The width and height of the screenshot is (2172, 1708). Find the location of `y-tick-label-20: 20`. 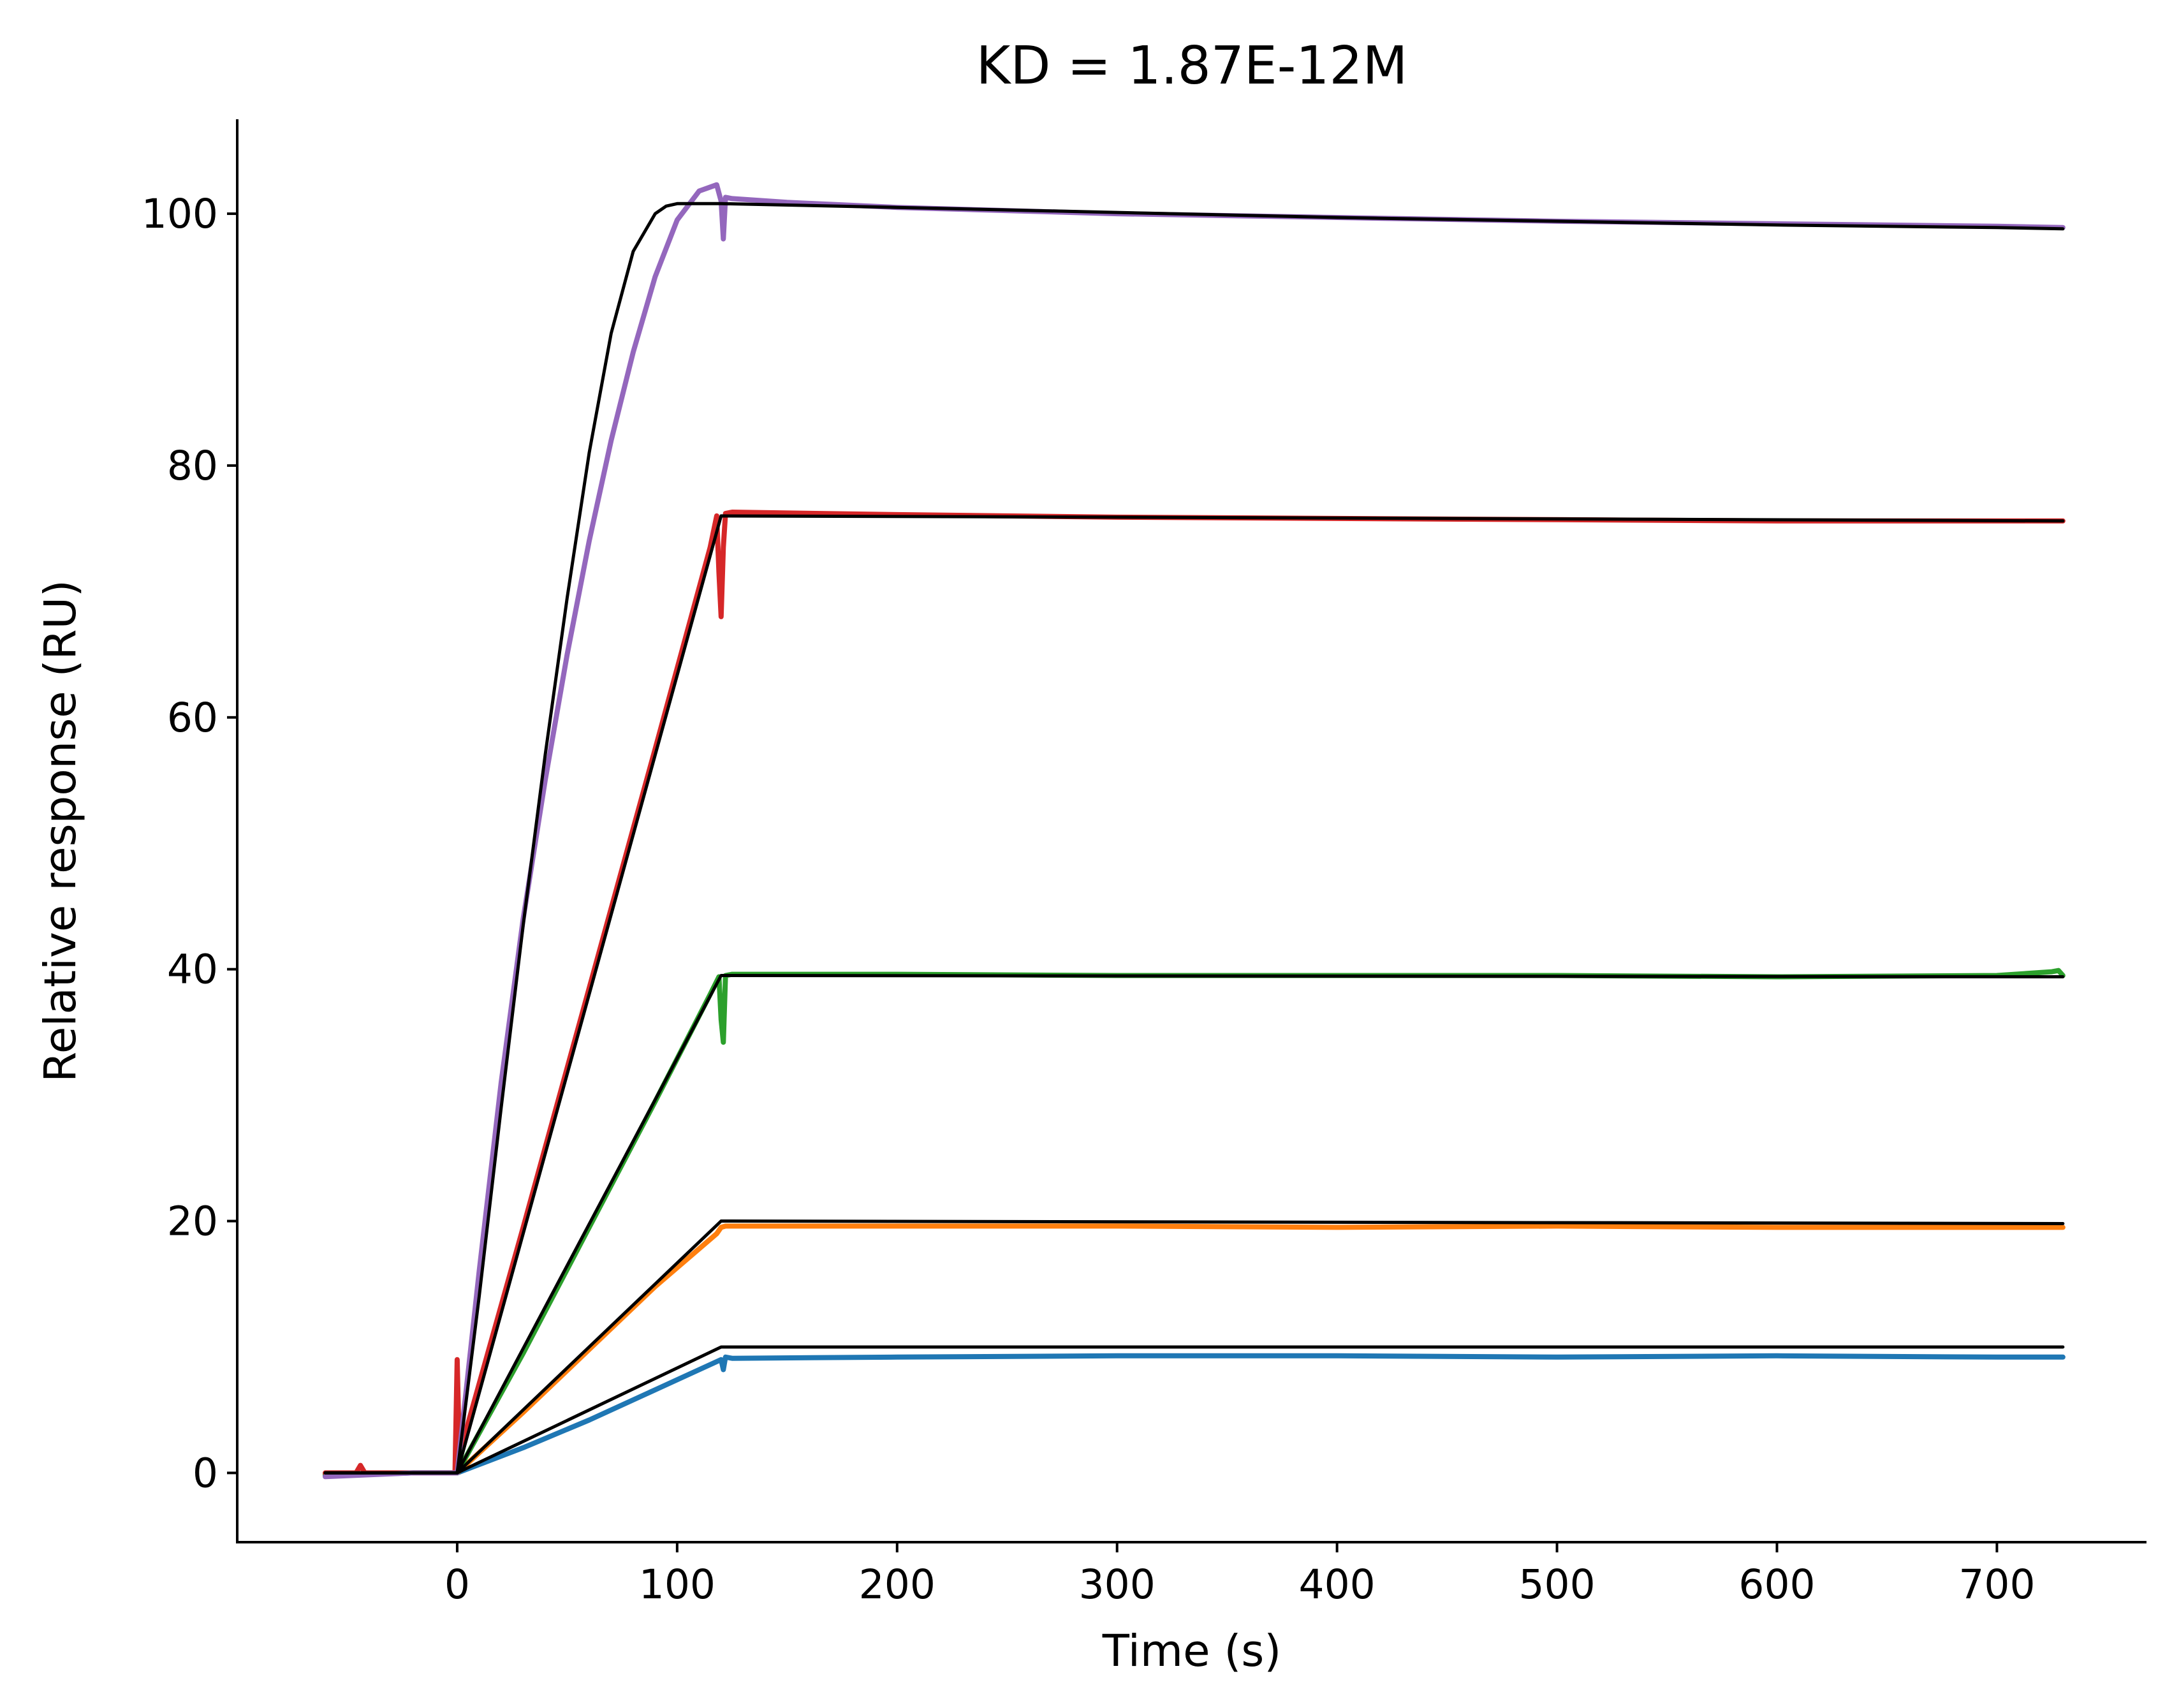

y-tick-label-20: 20 is located at coordinates (192, 1221).